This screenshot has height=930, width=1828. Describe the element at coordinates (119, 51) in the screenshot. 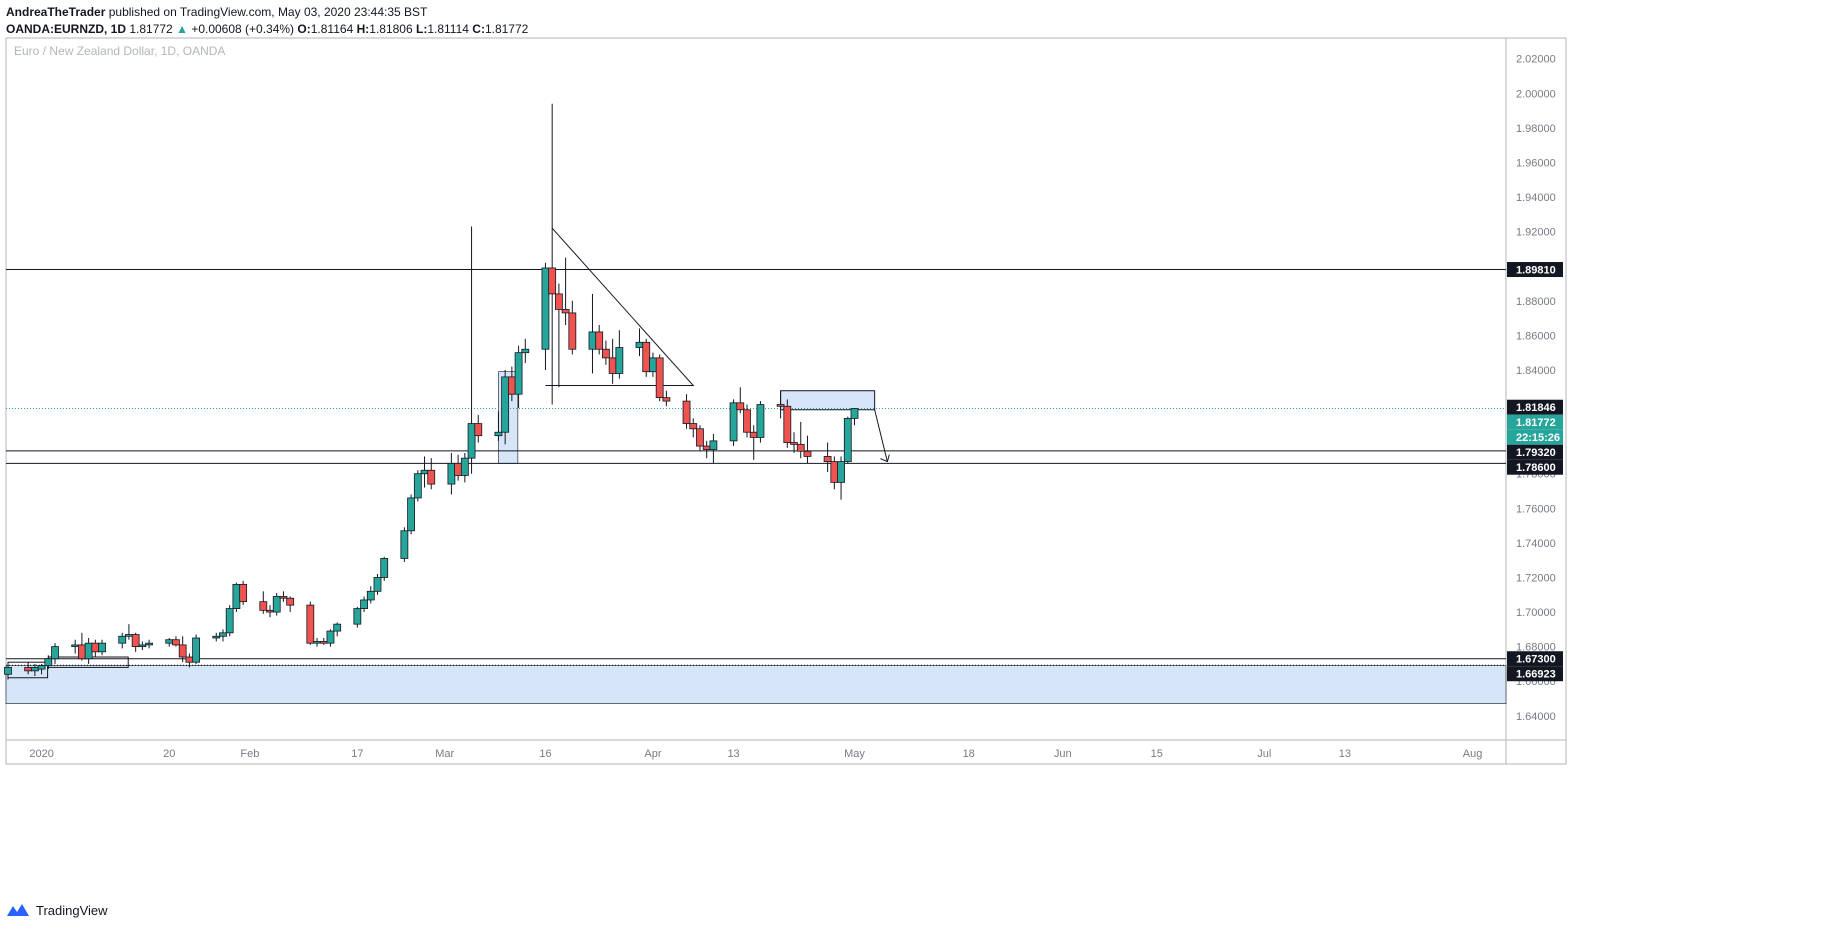

I see `chart-title: Euro / New Zealand Dollar, 1D, OANDA` at that location.